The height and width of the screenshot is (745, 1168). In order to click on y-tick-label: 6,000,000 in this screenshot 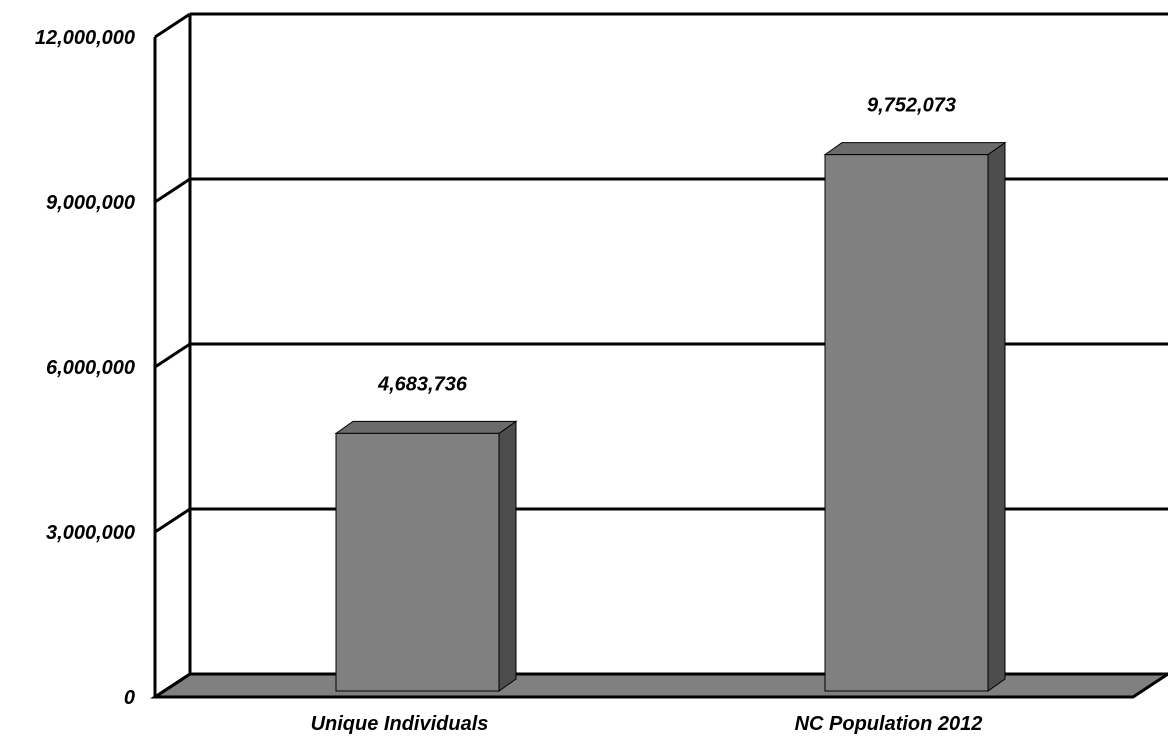, I will do `click(90, 368)`.